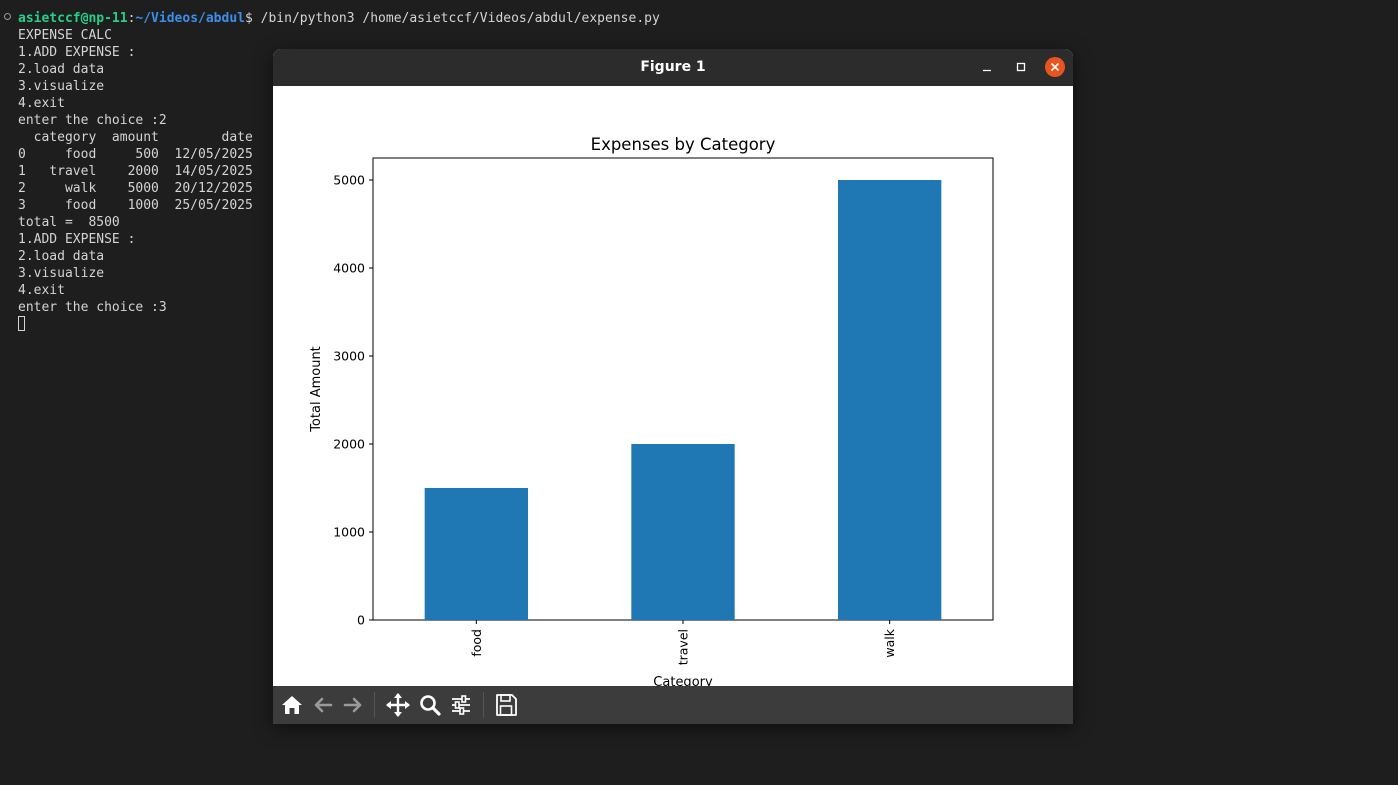 The height and width of the screenshot is (785, 1398). I want to click on close-button, so click(1055, 67).